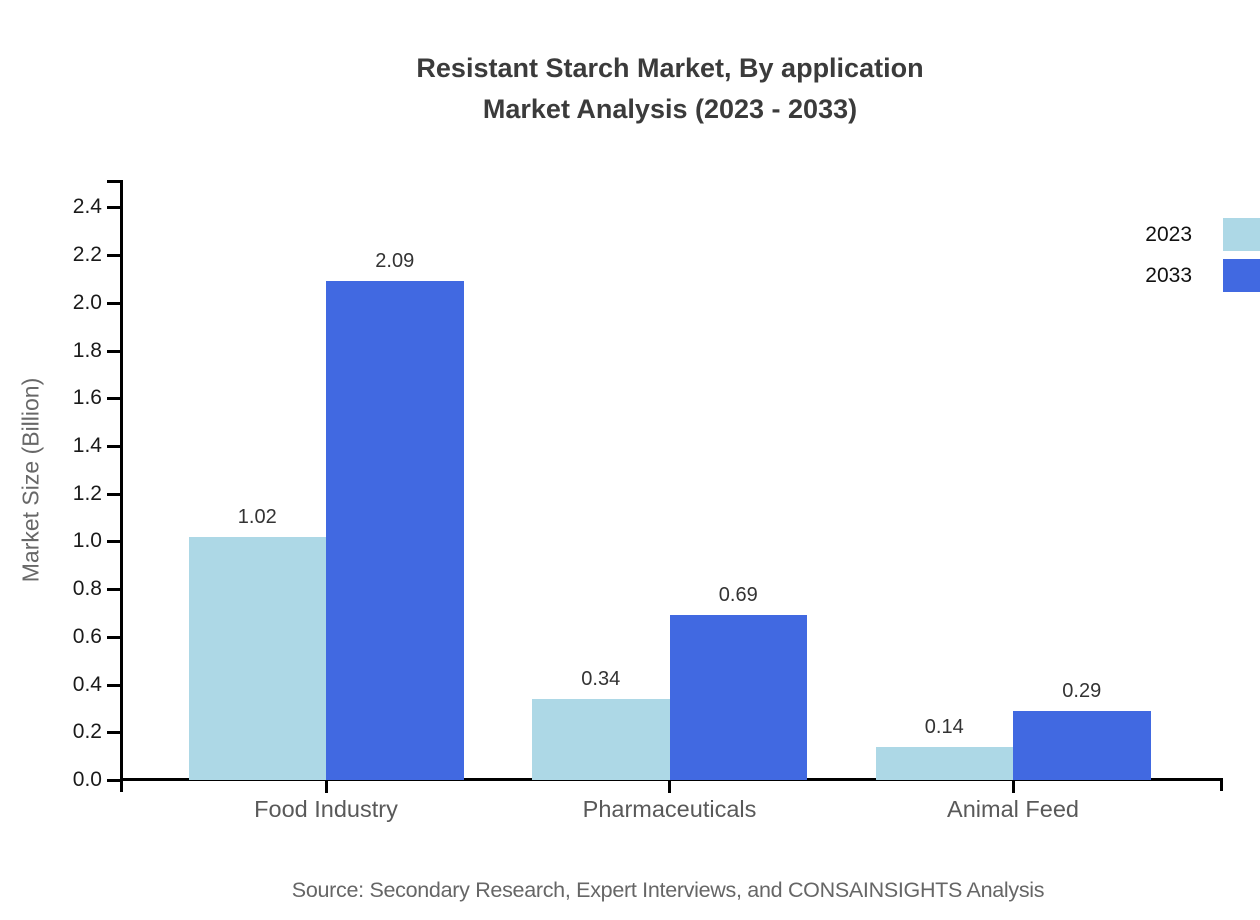 Image resolution: width=1260 pixels, height=920 pixels. What do you see at coordinates (121, 486) in the screenshot?
I see `y-axis-line` at bounding box center [121, 486].